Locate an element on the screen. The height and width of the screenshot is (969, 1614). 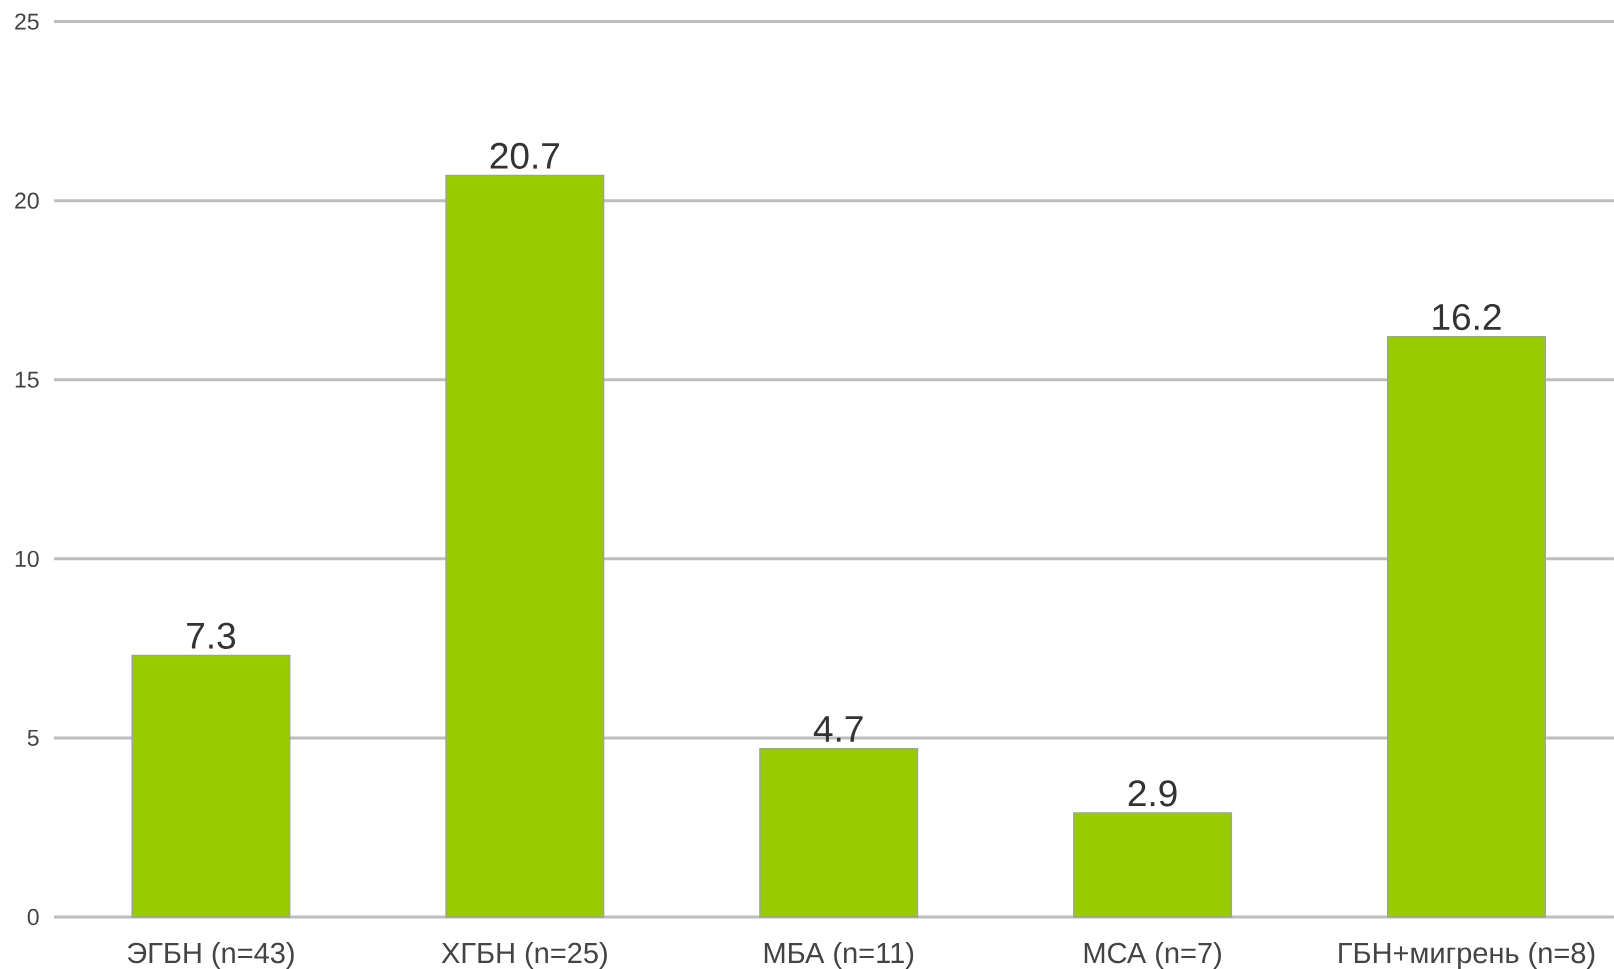
y-tick-label: 20 is located at coordinates (27, 200).